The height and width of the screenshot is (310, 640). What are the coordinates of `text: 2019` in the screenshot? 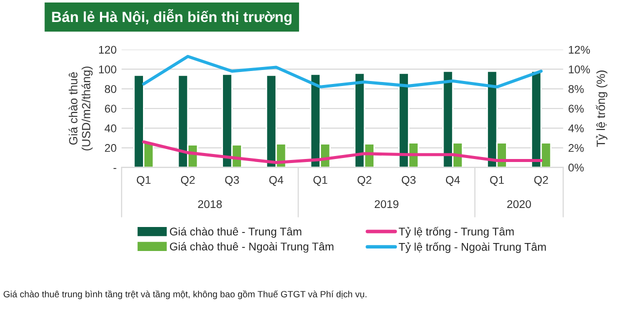 It's located at (386, 204).